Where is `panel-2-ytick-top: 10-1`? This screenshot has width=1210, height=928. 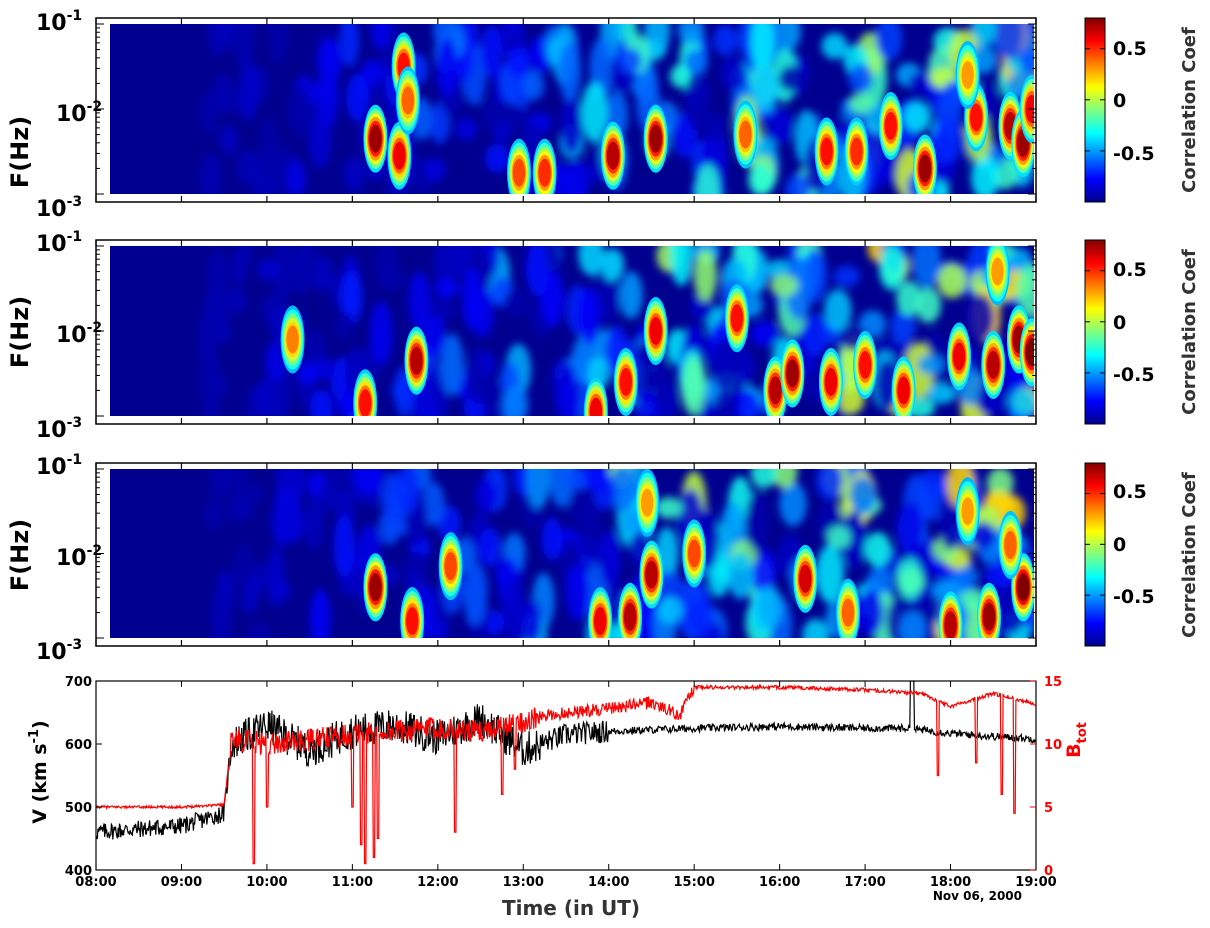 panel-2-ytick-top: 10-1 is located at coordinates (59, 243).